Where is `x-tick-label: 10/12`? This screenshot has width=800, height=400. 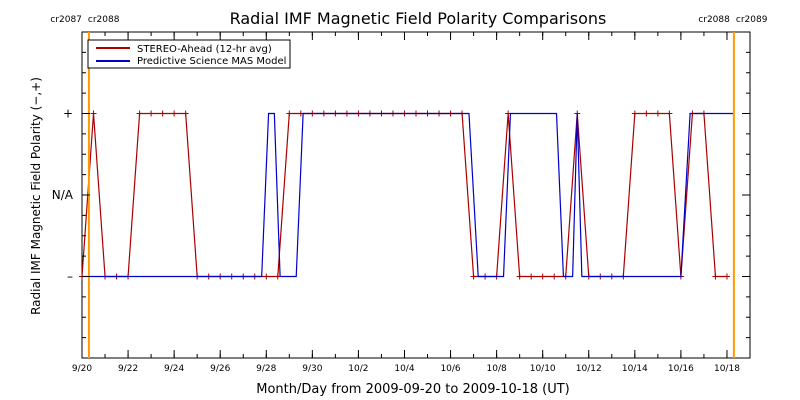 x-tick-label: 10/12 is located at coordinates (589, 369).